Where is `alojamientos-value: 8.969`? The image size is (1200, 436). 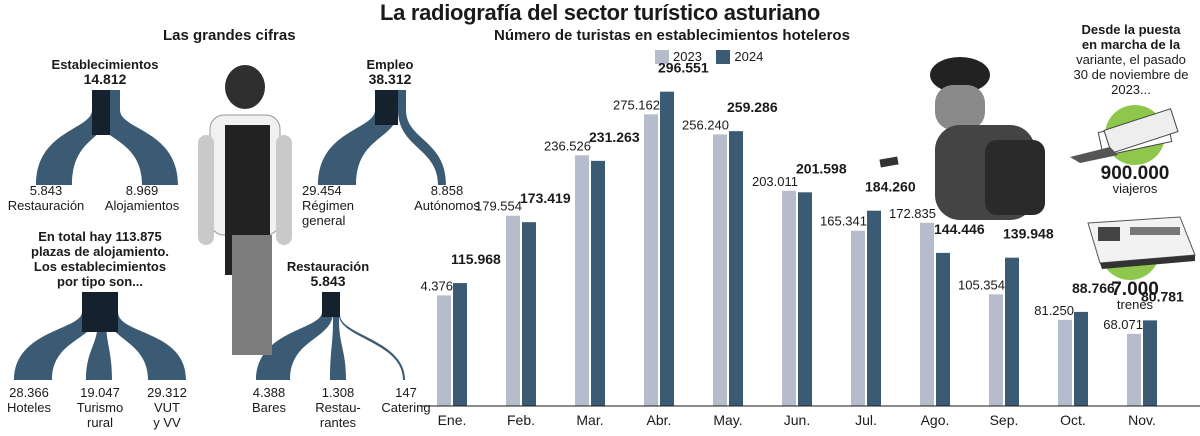 alojamientos-value: 8.969 is located at coordinates (142, 190).